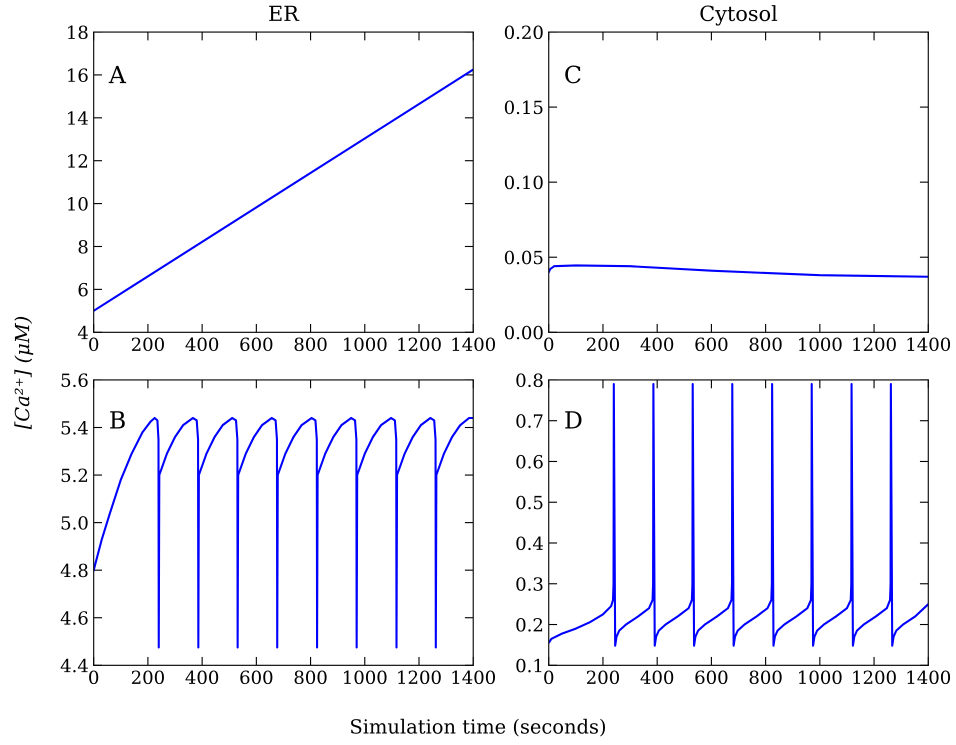 The width and height of the screenshot is (956, 745). What do you see at coordinates (529, 584) in the screenshot?
I see `y-tick-label: 0.3` at bounding box center [529, 584].